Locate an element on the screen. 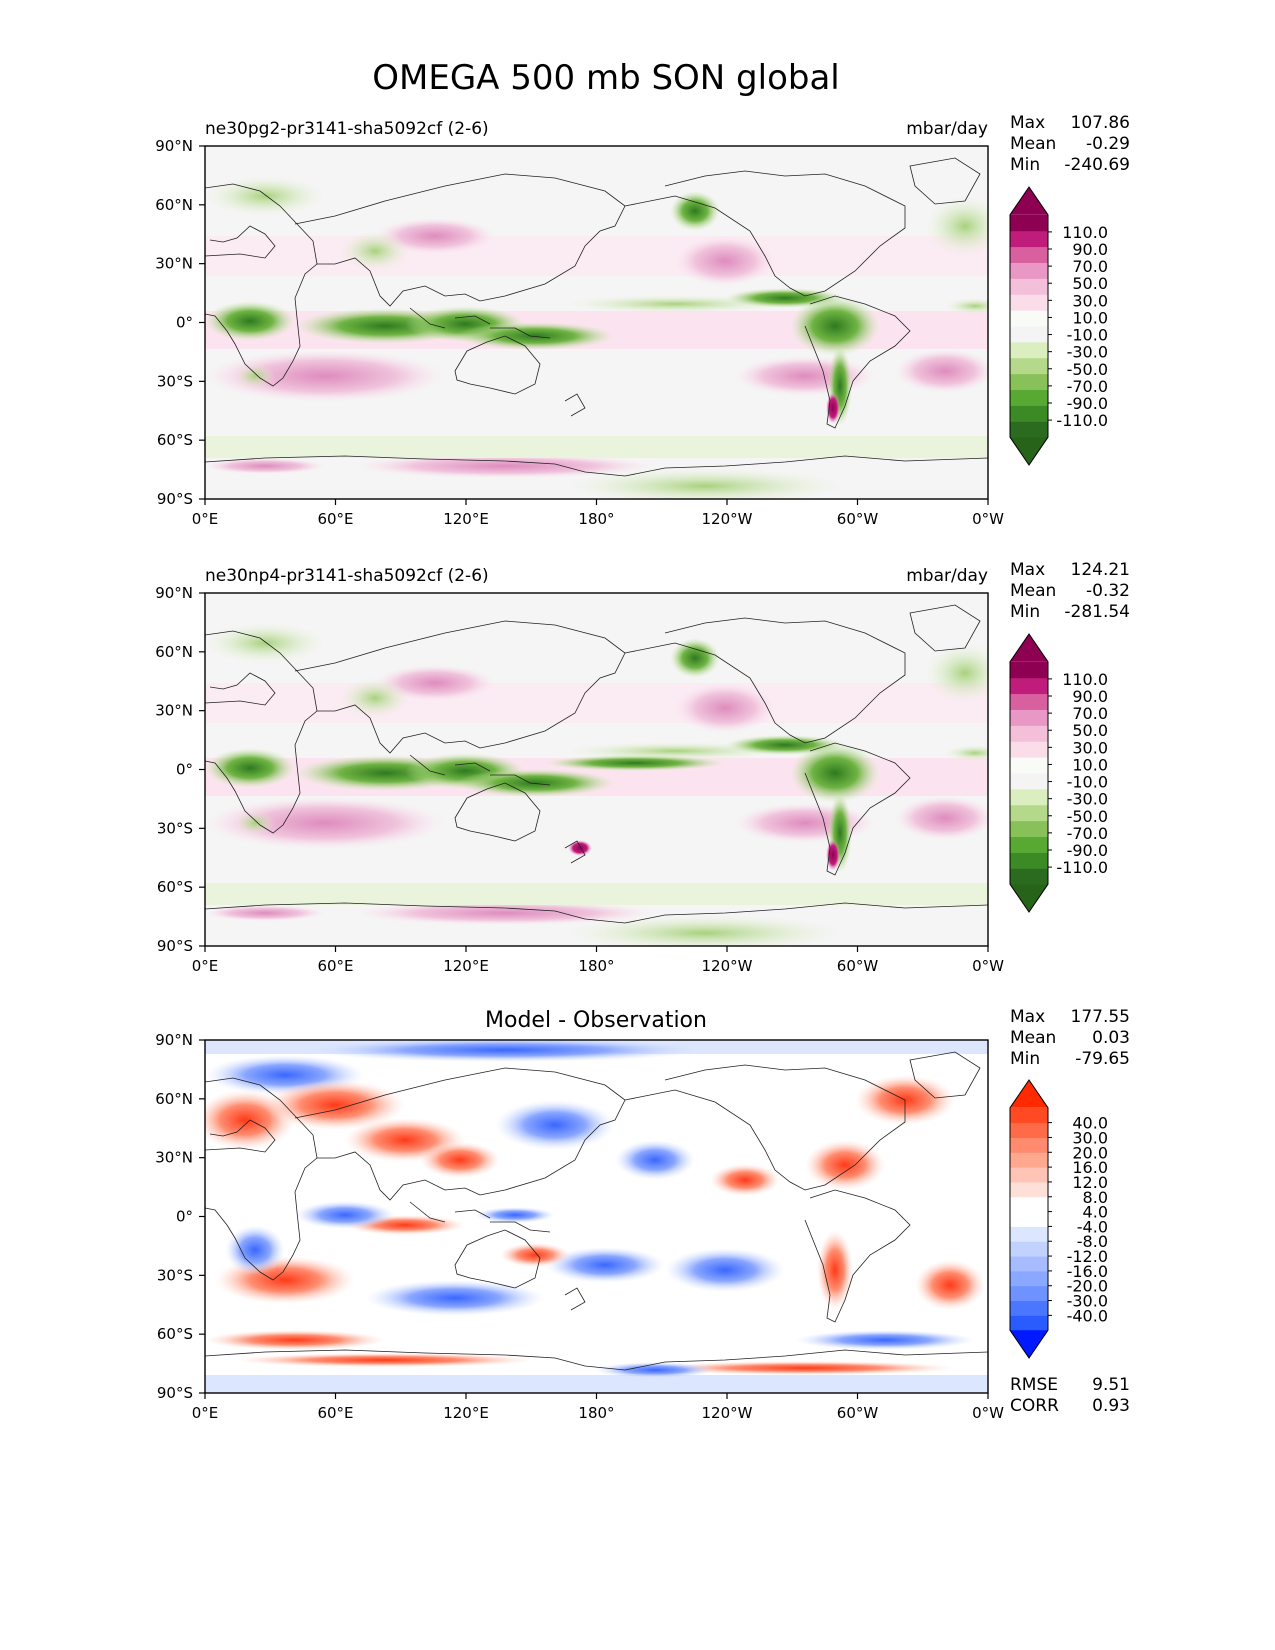 Image resolution: width=1275 pixels, height=1650 pixels. y-axis-bottom: 90°N 60°N 30°N 0° 30°S 60°S 90°S is located at coordinates (180, 1216).